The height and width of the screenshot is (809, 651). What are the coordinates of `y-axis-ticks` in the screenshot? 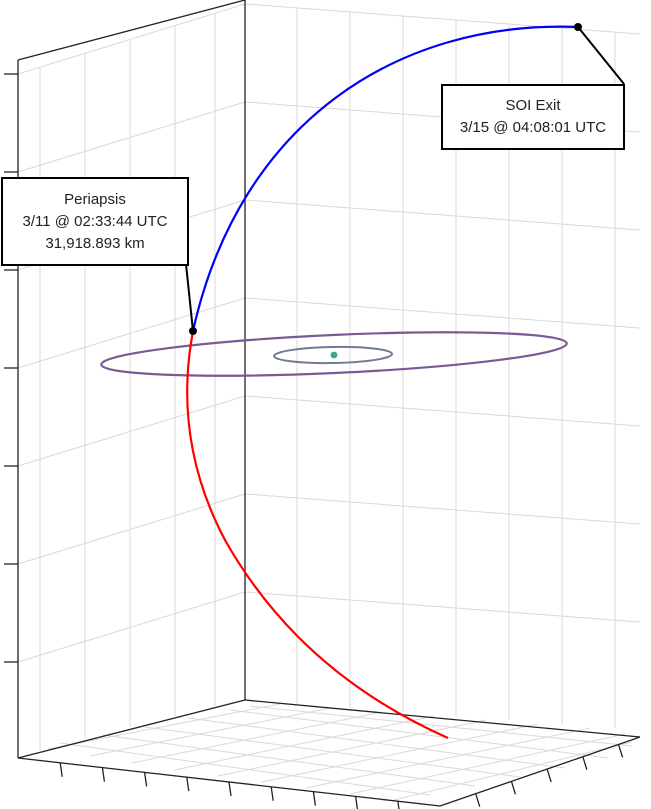 It's located at (549, 775).